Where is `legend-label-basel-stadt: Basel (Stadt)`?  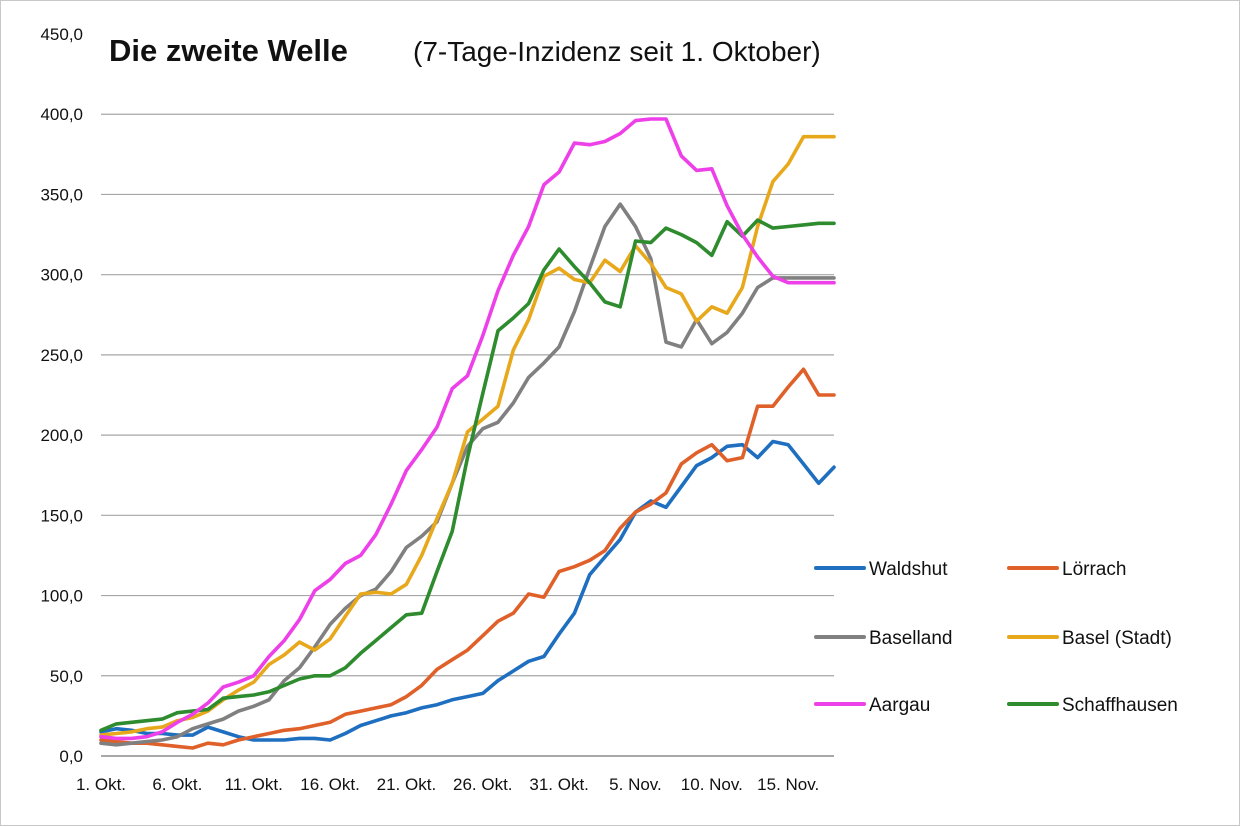 legend-label-basel-stadt: Basel (Stadt) is located at coordinates (1117, 638).